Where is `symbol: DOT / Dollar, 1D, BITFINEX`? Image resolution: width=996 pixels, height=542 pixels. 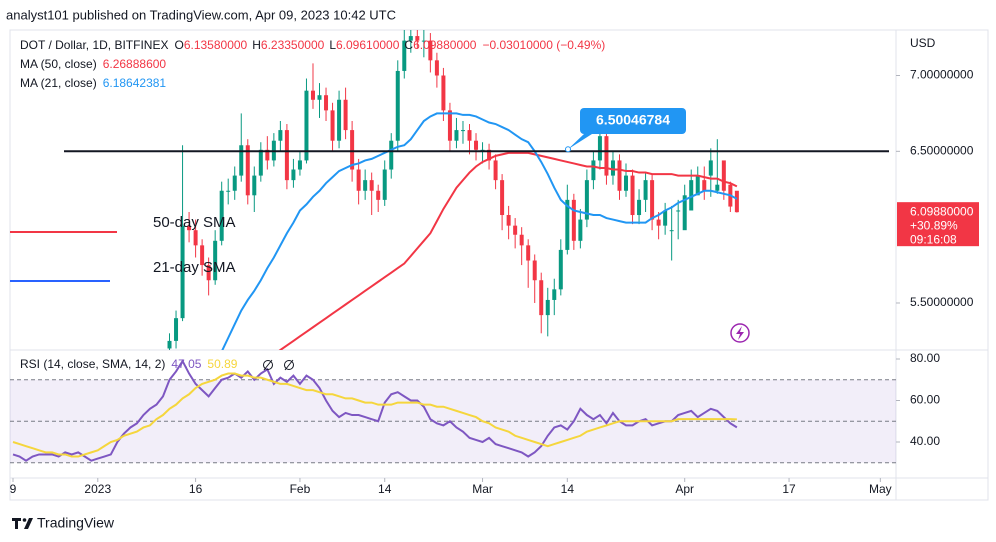 symbol: DOT / Dollar, 1D, BITFINEX is located at coordinates (94, 45).